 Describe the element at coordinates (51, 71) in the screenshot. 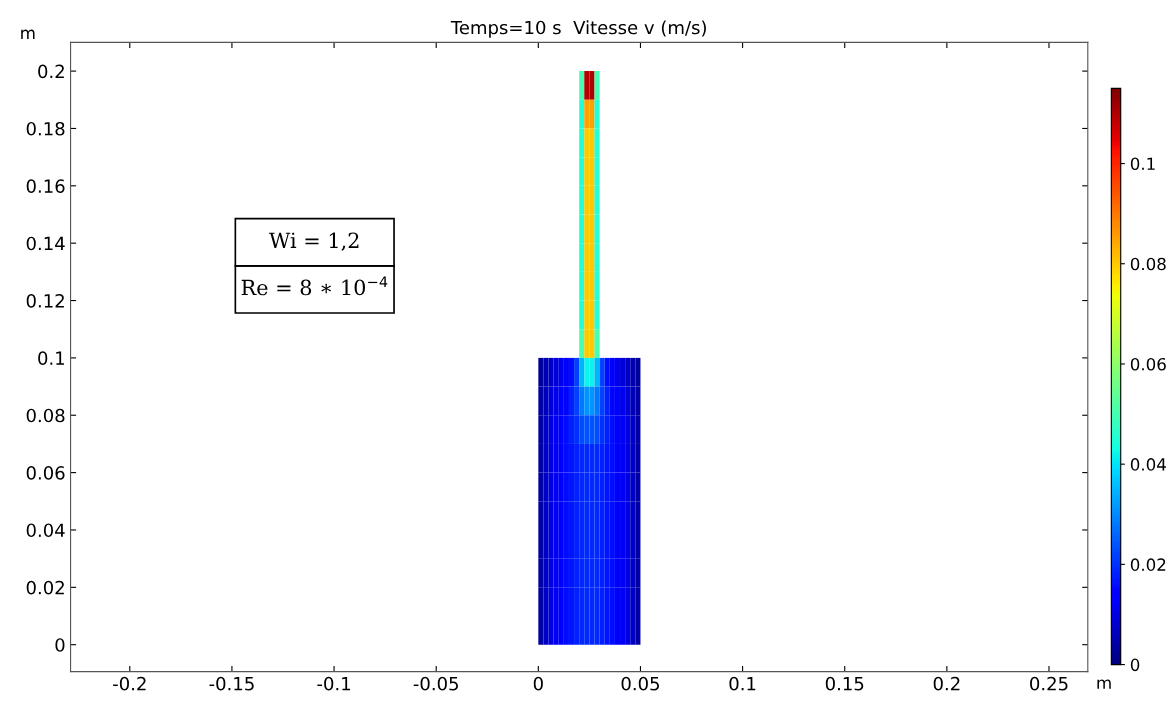

I see `y-tick-label: 0.2` at that location.